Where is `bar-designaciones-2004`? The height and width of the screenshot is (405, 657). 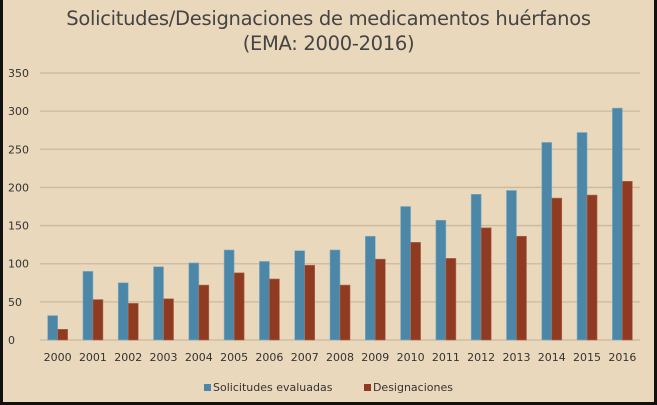 bar-designaciones-2004 is located at coordinates (204, 312).